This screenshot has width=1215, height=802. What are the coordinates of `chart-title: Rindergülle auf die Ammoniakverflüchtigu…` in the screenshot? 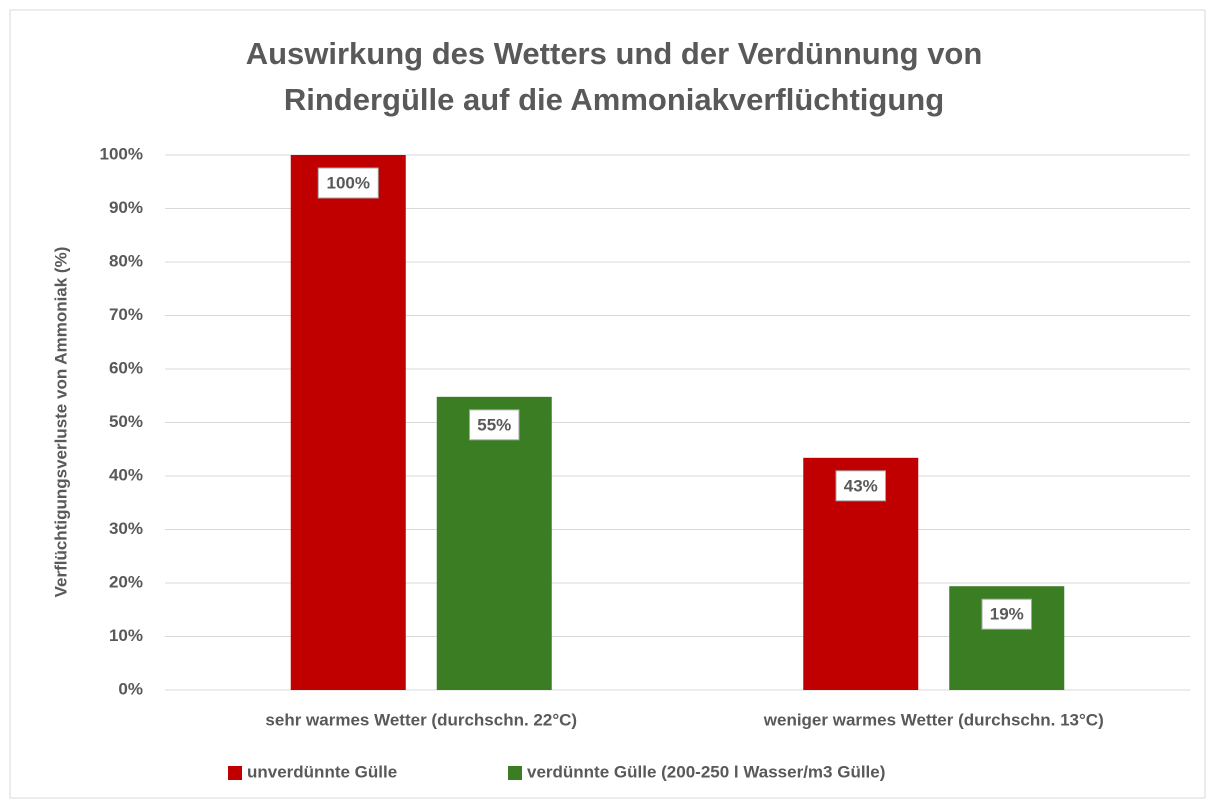 It's located at (614, 99).